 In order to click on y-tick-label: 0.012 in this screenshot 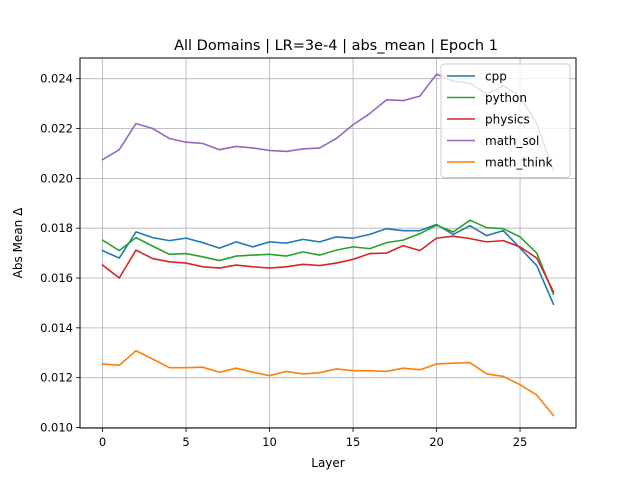, I will do `click(56, 378)`.